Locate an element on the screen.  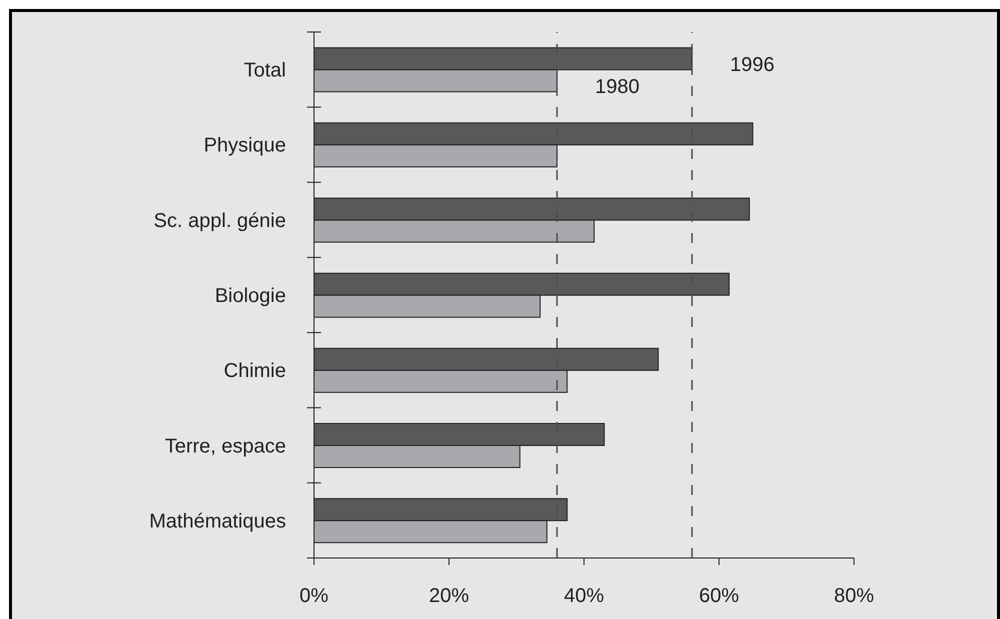
x-tick-label: 20% is located at coordinates (449, 596).